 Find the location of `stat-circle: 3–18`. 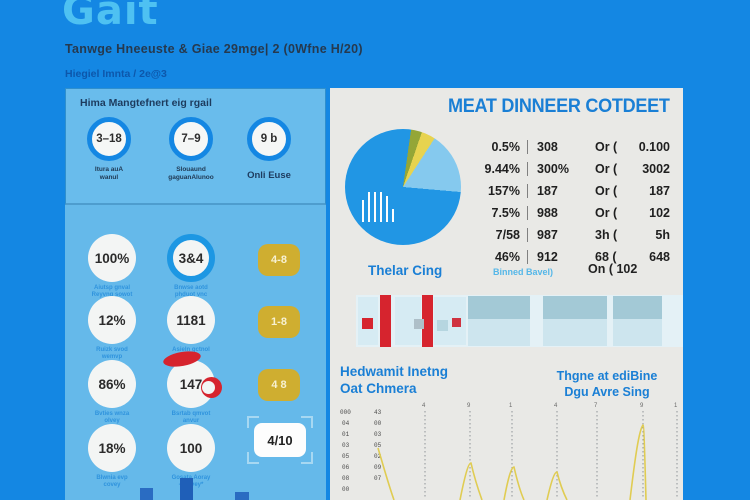

stat-circle: 3–18 is located at coordinates (109, 139).